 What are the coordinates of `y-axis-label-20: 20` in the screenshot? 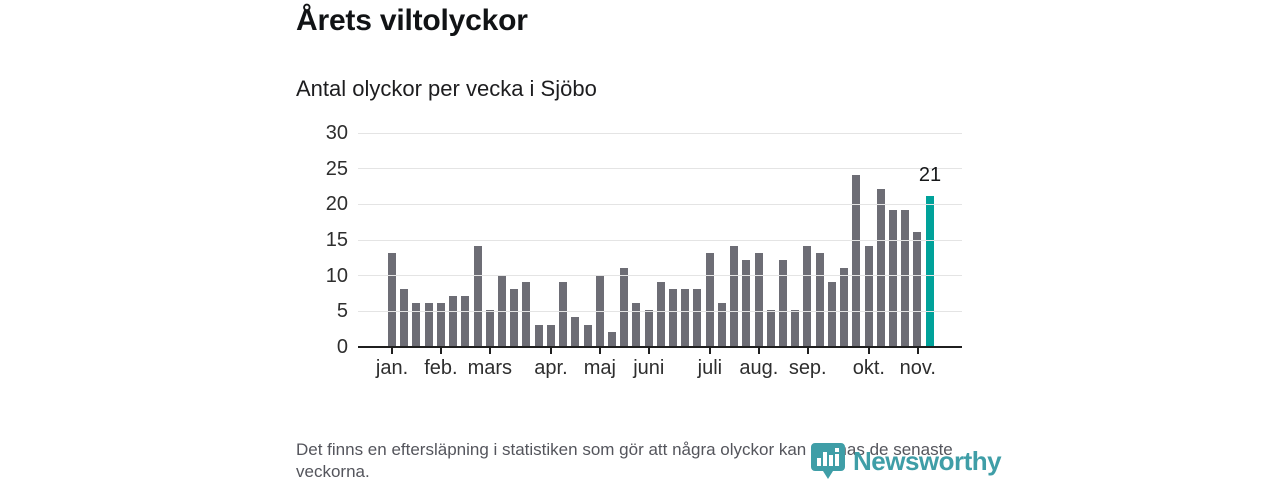 It's located at (336, 204).